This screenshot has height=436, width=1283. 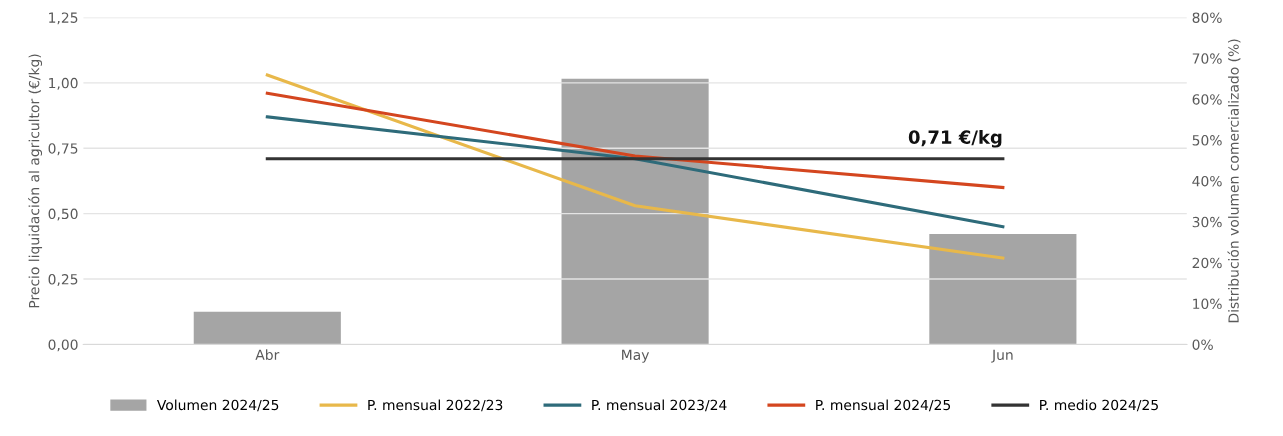 I want to click on y2-tick-label: 30%, so click(x=1207, y=222).